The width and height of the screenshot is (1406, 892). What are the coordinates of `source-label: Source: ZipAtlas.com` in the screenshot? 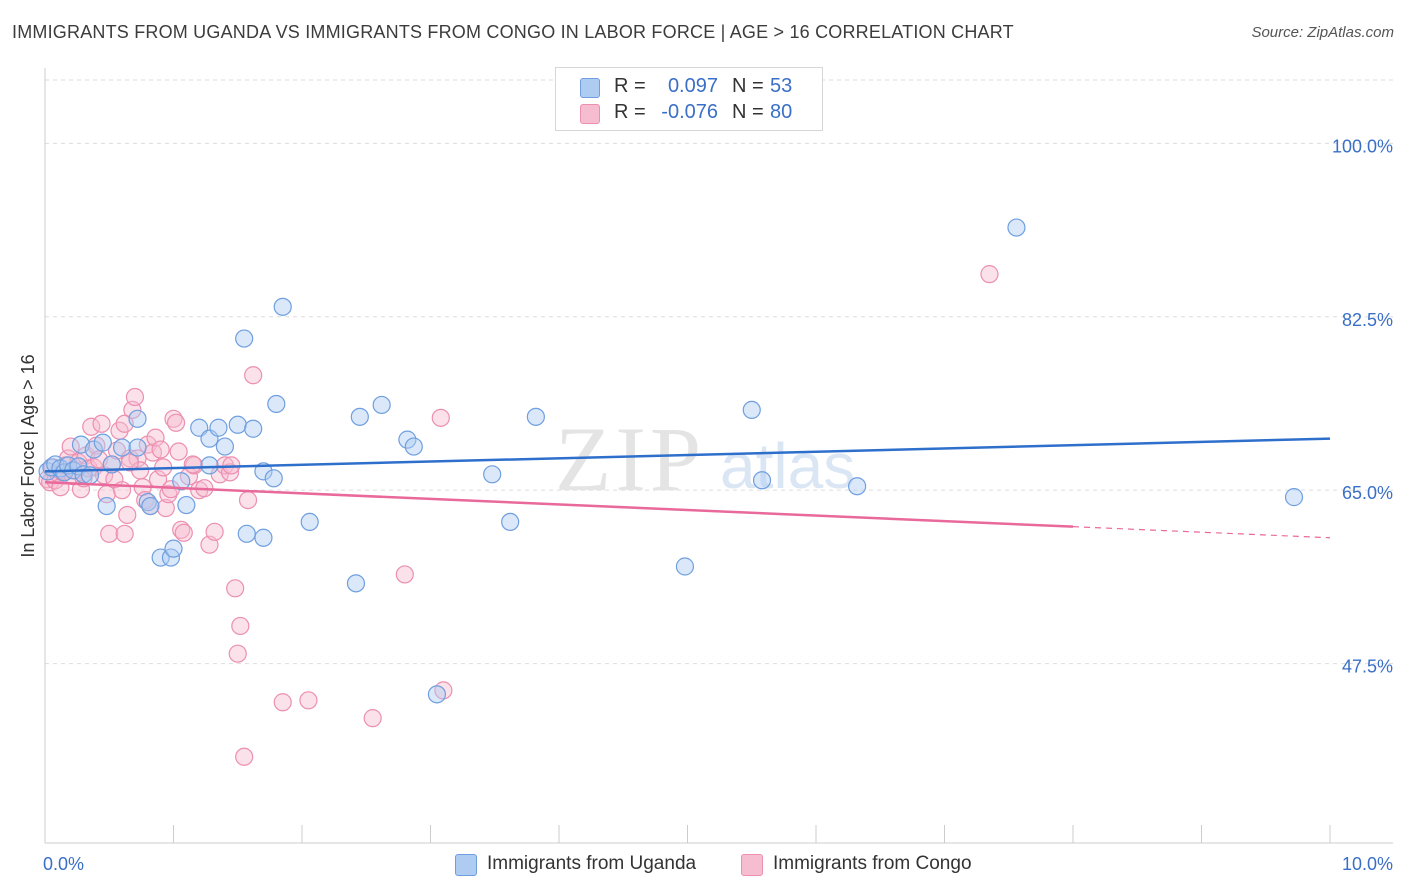 It's located at (1322, 32).